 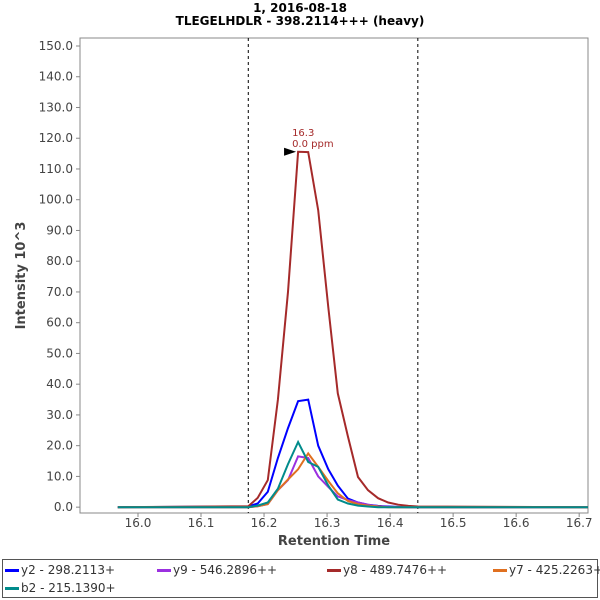 What do you see at coordinates (59, 292) in the screenshot?
I see `y-tick-label: 70.0` at bounding box center [59, 292].